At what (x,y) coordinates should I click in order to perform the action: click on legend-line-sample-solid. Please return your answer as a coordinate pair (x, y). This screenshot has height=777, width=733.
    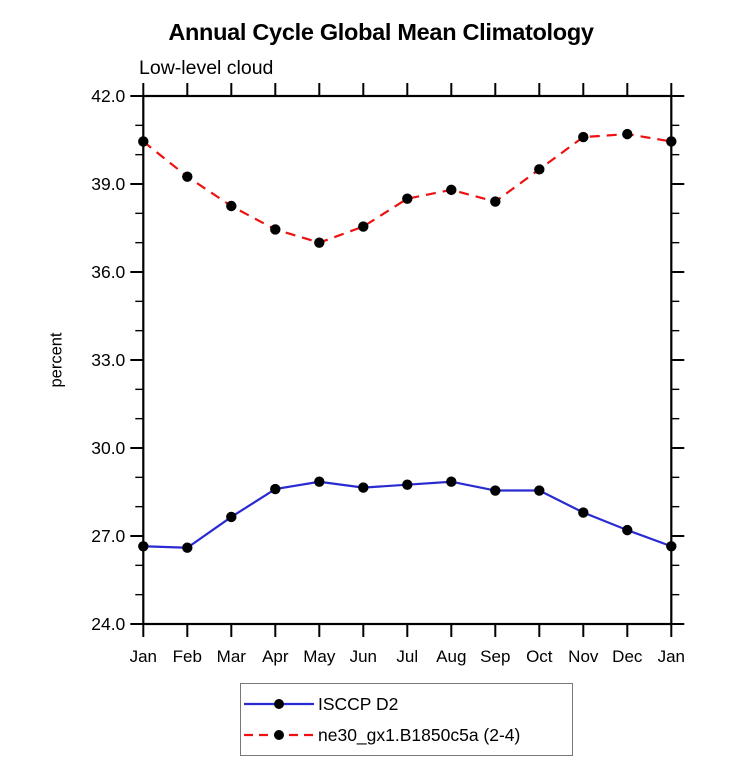
    Looking at the image, I should click on (279, 704).